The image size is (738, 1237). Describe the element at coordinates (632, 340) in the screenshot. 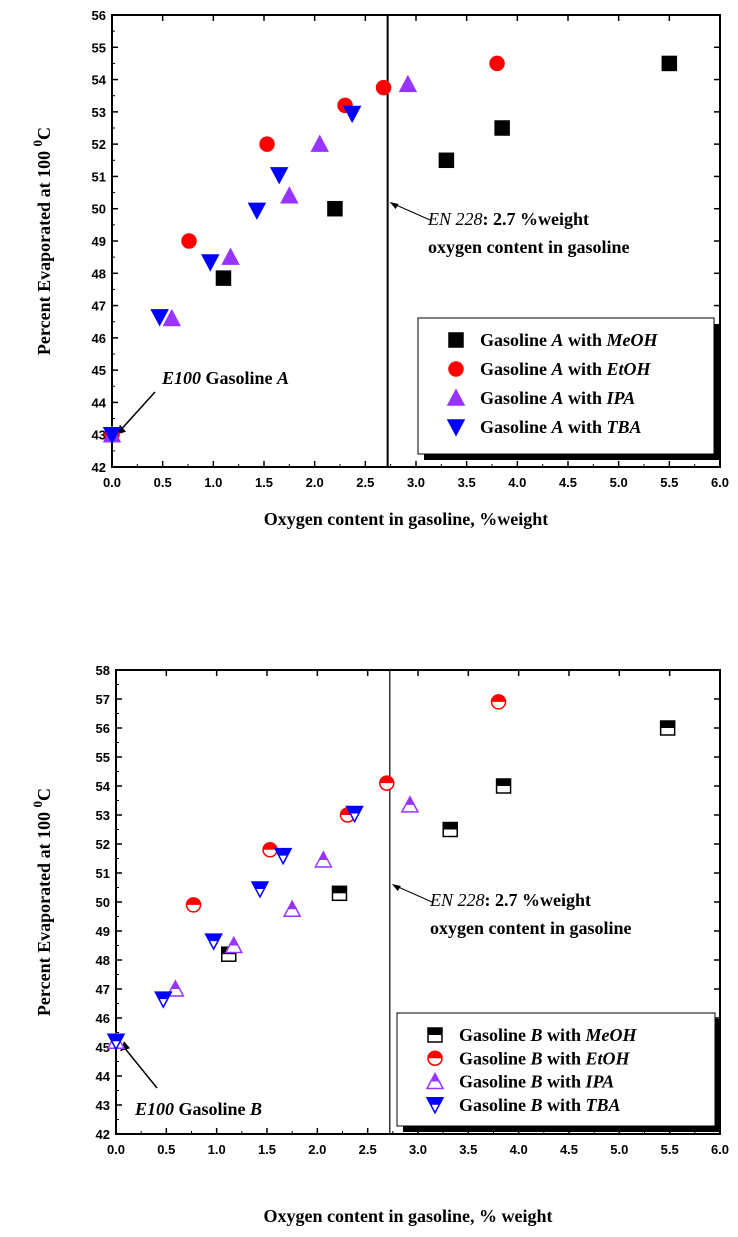

I see `legend-text-fuel: MeOH` at that location.